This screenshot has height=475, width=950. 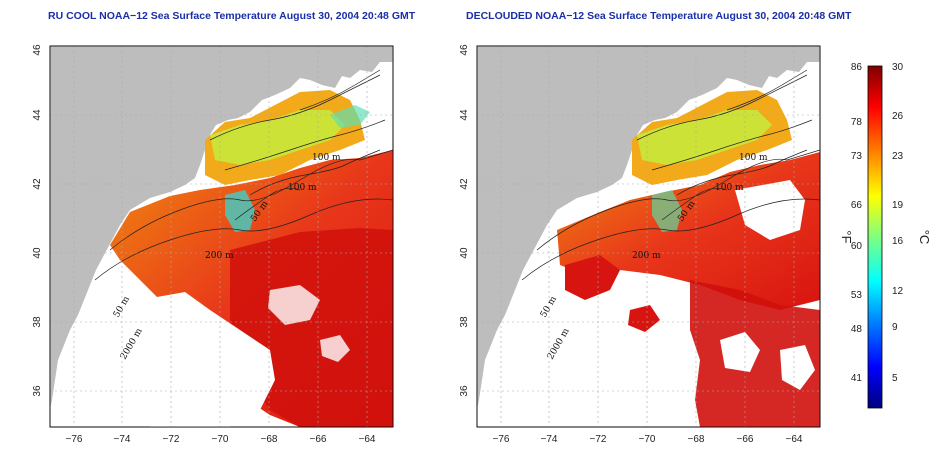 What do you see at coordinates (37, 115) in the screenshot?
I see `left-lat-tick: 44` at bounding box center [37, 115].